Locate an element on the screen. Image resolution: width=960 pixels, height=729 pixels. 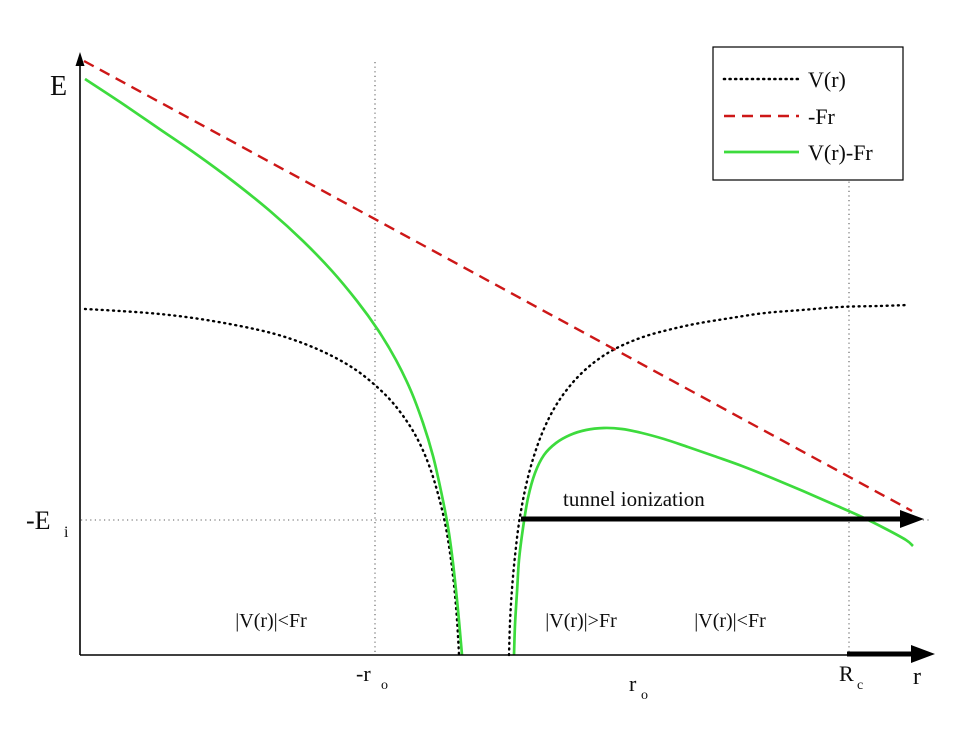
x-axis-label: r is located at coordinates (917, 677).